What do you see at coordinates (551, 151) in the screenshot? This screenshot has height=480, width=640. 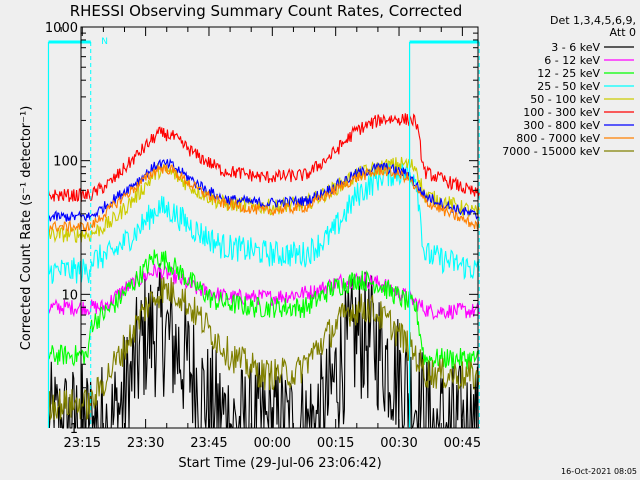 I see `legend-label-8: 7000 - 15000 keV` at bounding box center [551, 151].